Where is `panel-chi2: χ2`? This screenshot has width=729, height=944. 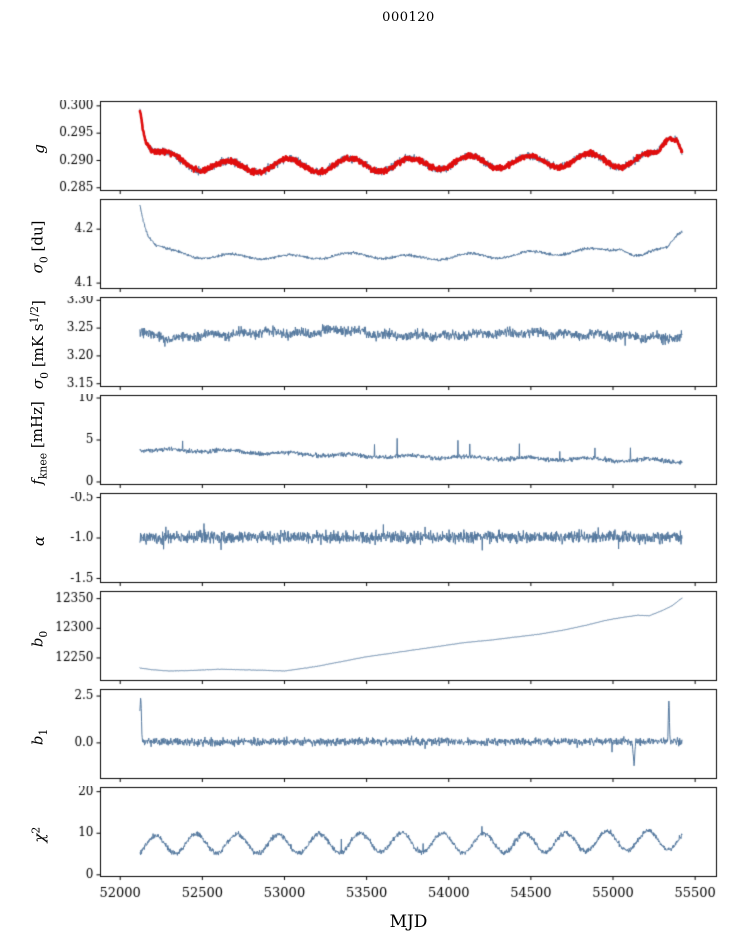 panel-chi2: χ2 is located at coordinates (364, 835).